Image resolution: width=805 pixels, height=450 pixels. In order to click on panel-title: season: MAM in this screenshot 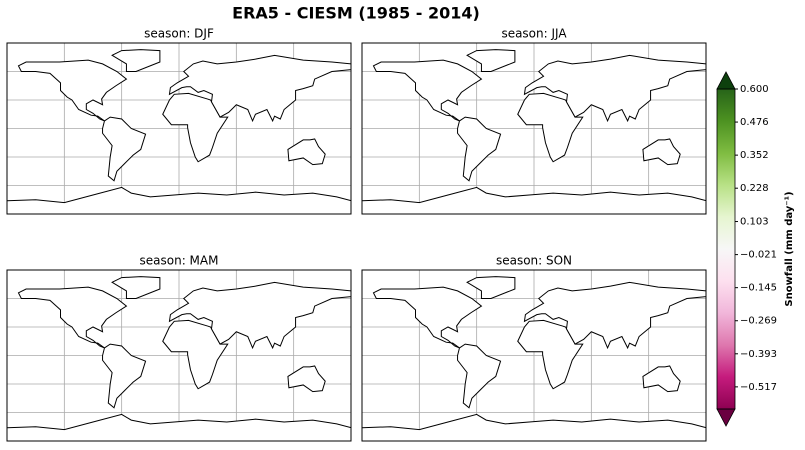, I will do `click(179, 261)`.